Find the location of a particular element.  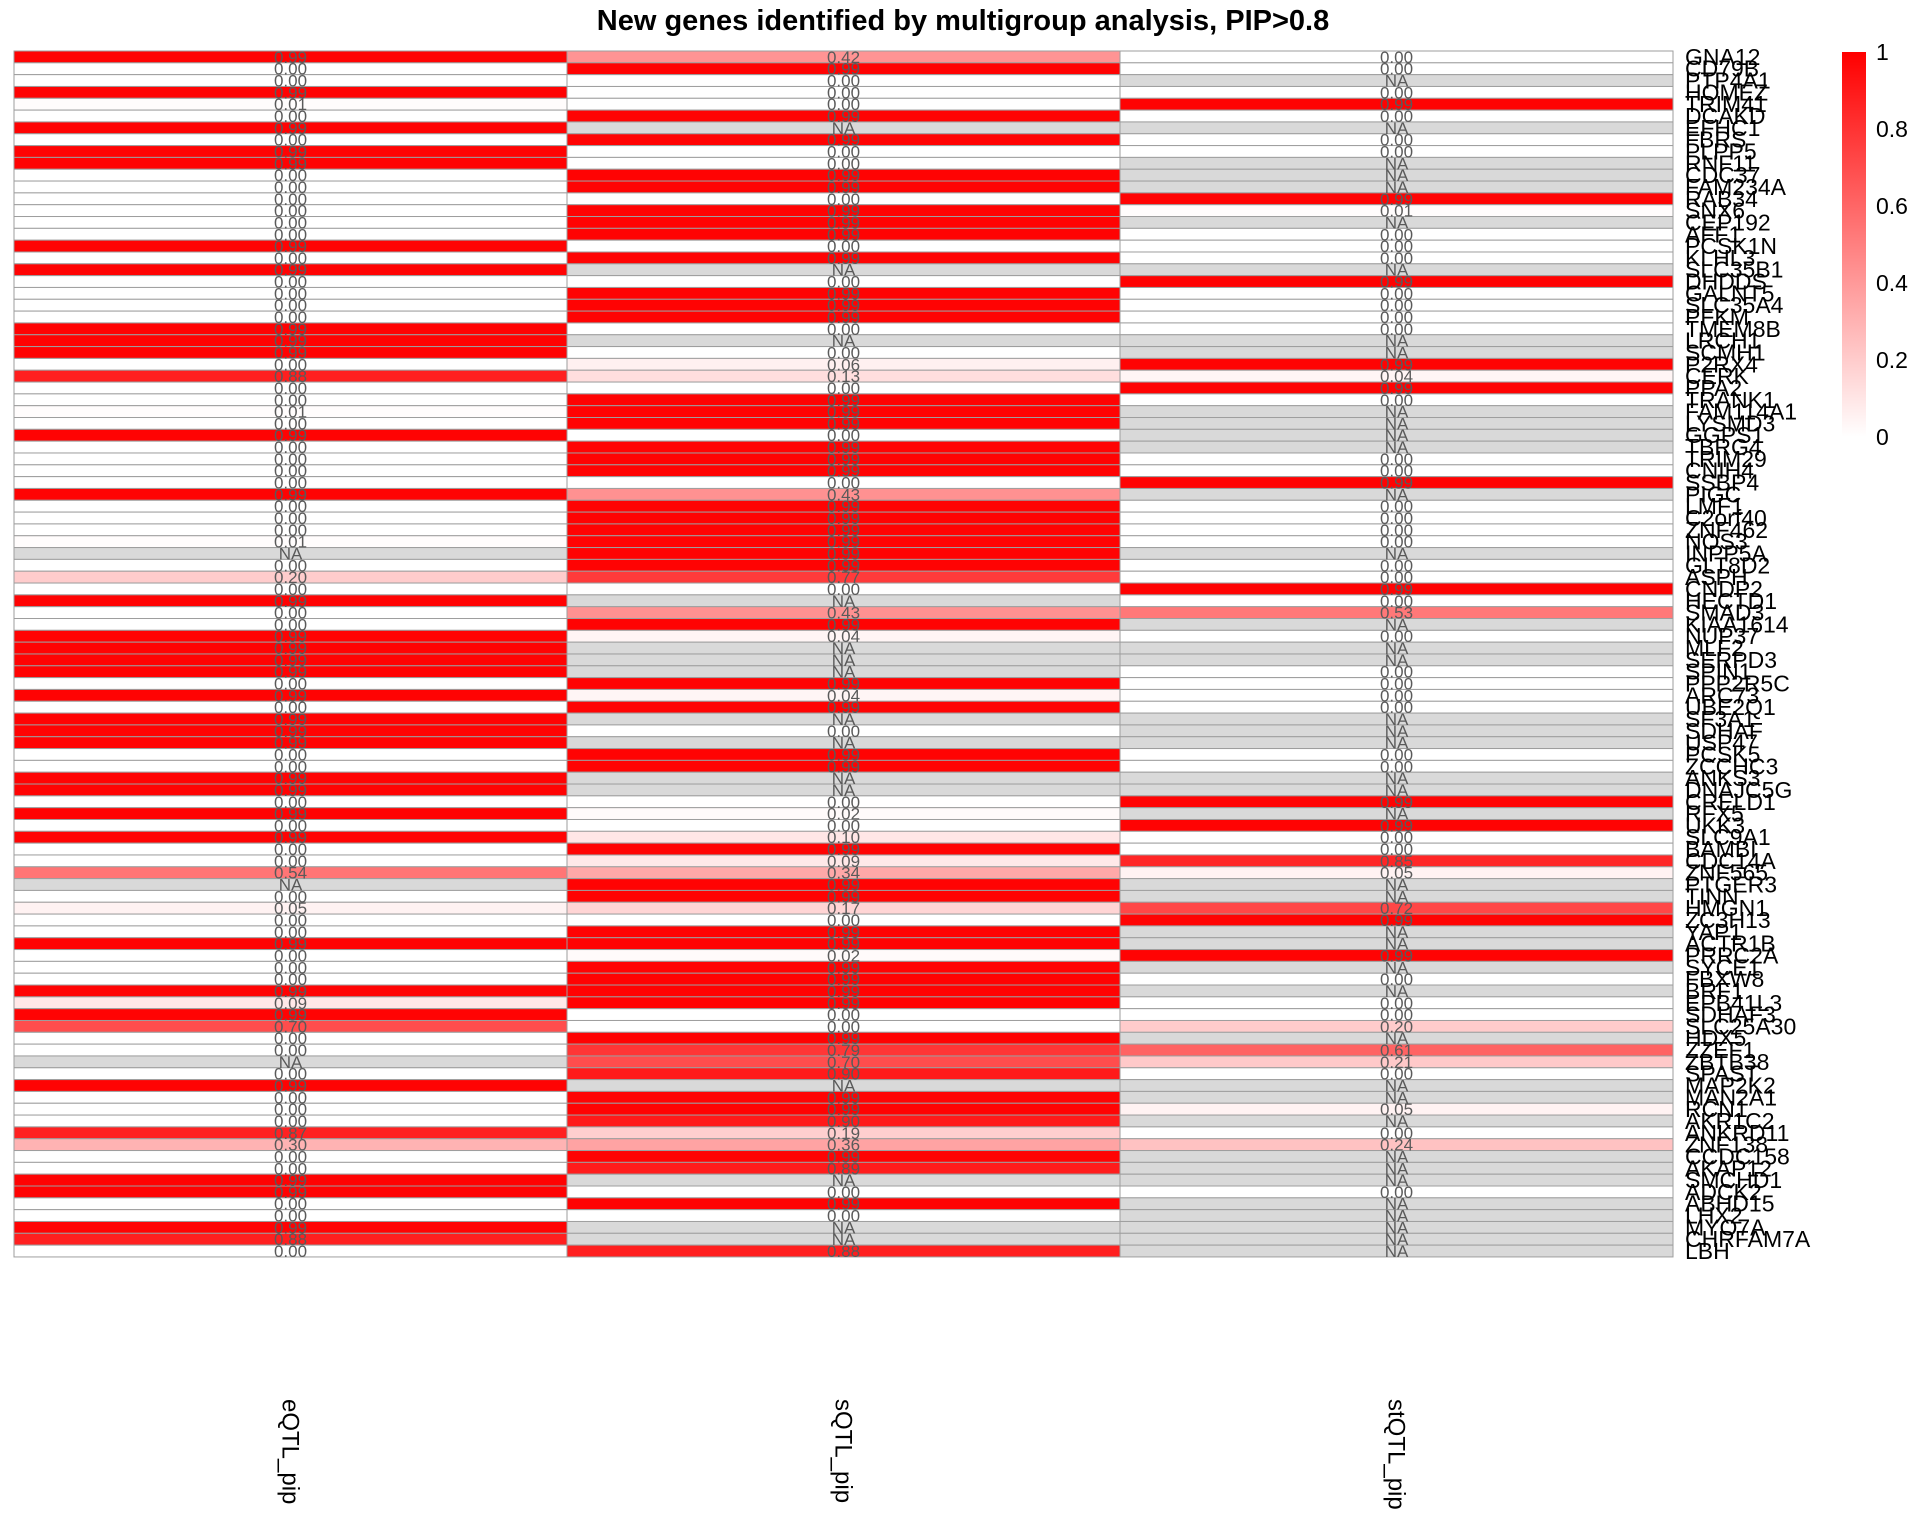

row-label: SLC9A1 is located at coordinates (1728, 837).